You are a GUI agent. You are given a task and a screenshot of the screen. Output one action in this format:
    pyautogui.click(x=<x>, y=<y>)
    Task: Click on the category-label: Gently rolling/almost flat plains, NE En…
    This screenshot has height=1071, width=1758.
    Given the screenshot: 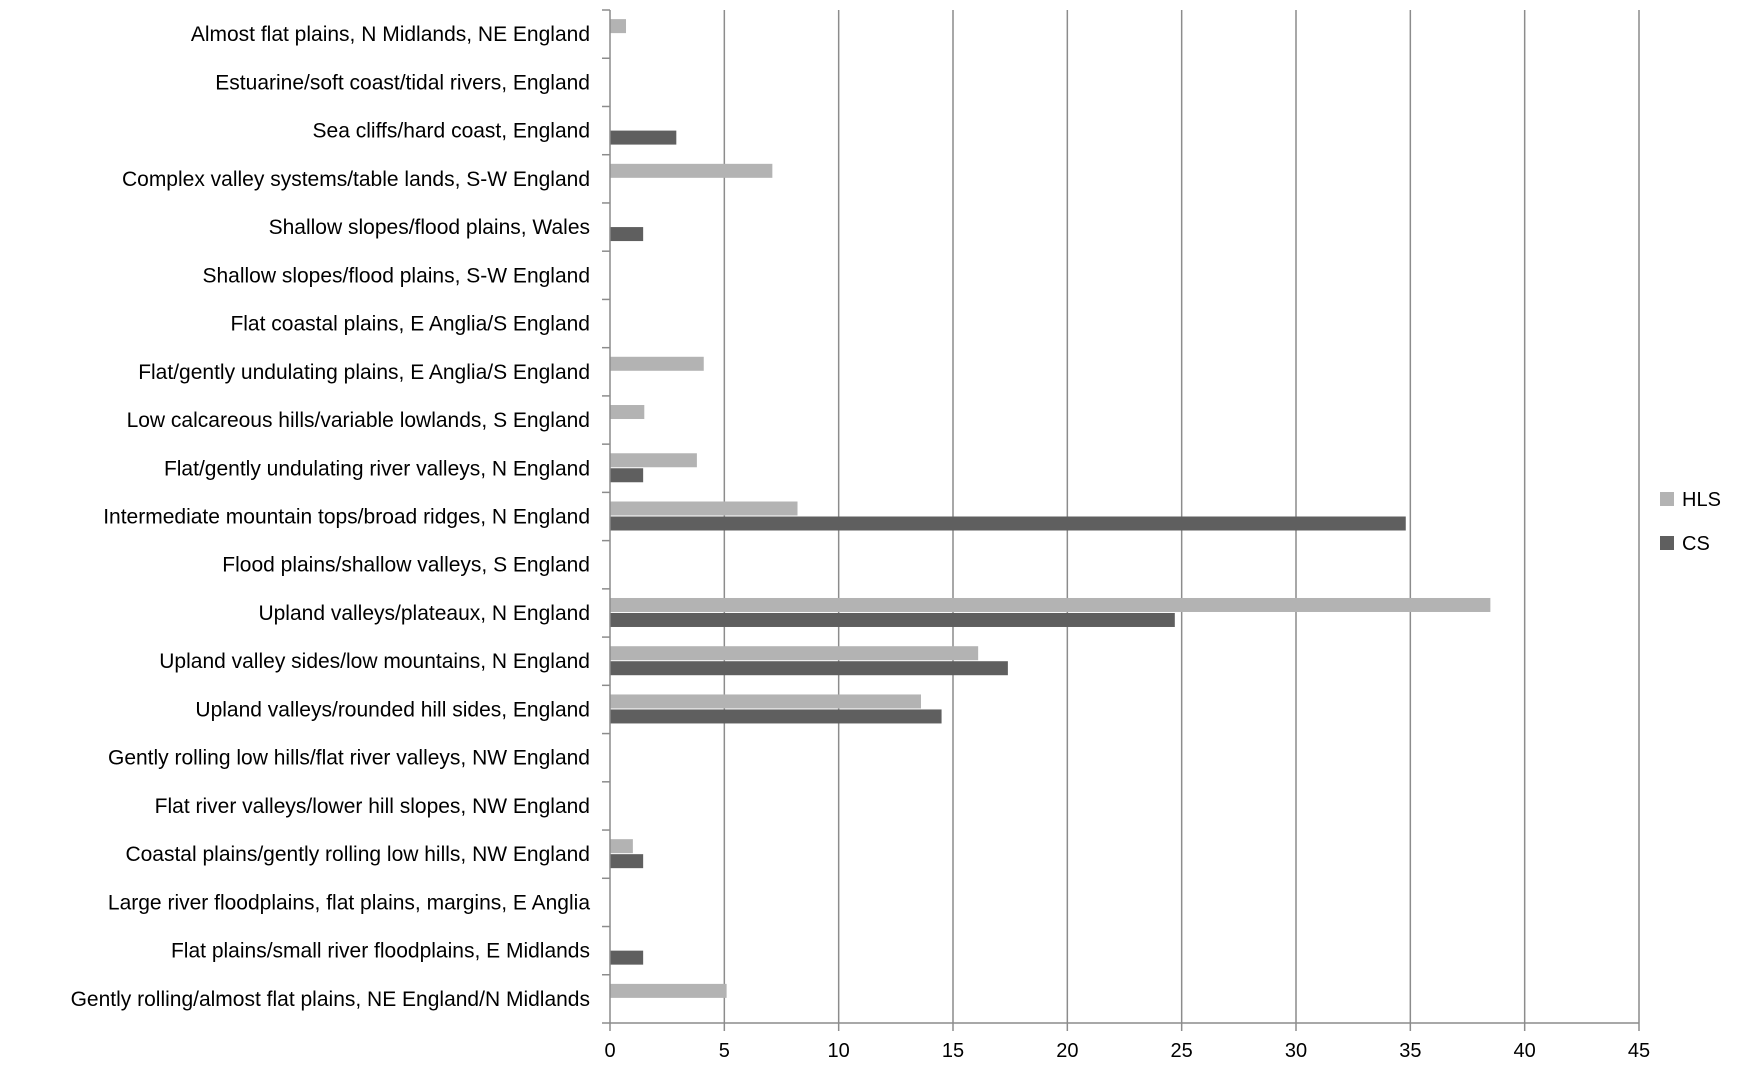 What is the action you would take?
    pyautogui.click(x=330, y=999)
    